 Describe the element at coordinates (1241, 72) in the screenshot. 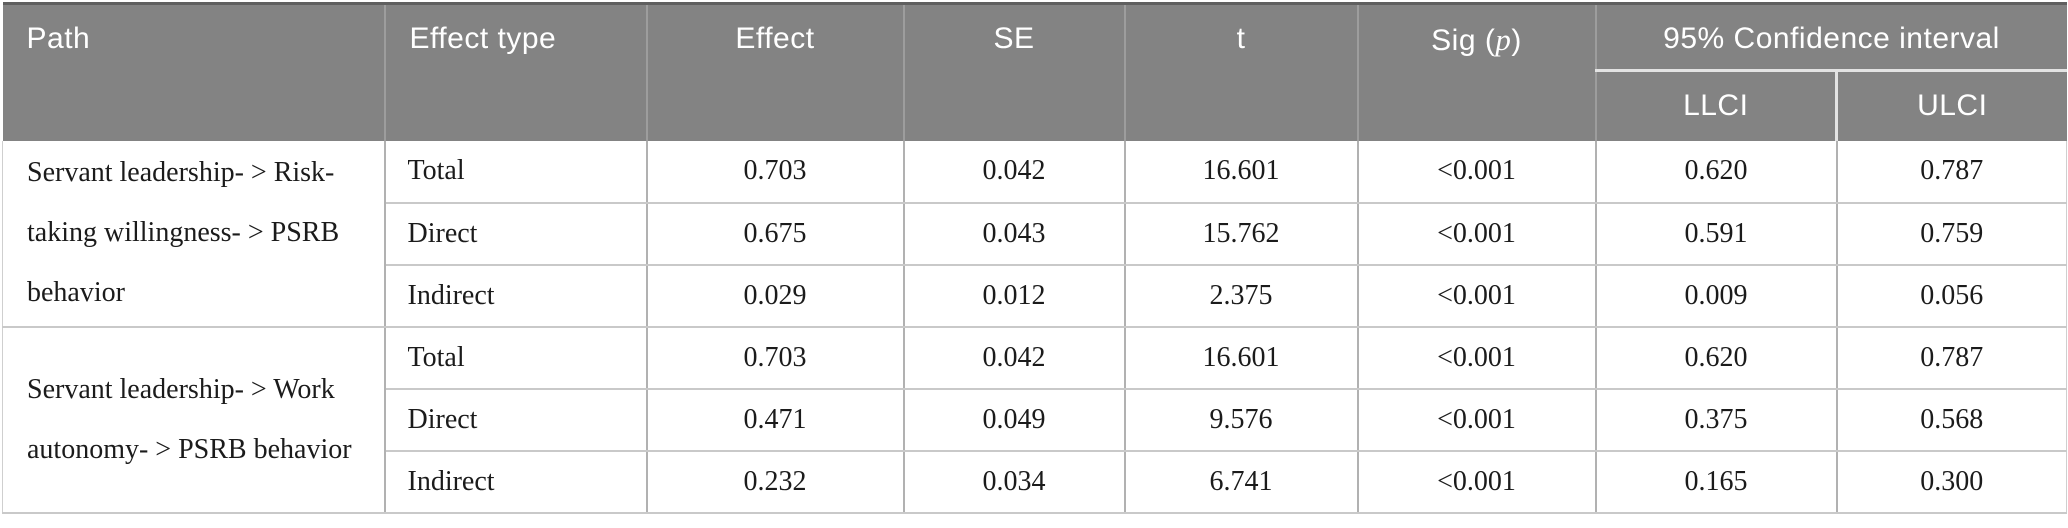

I see `column-header-t: t` at that location.